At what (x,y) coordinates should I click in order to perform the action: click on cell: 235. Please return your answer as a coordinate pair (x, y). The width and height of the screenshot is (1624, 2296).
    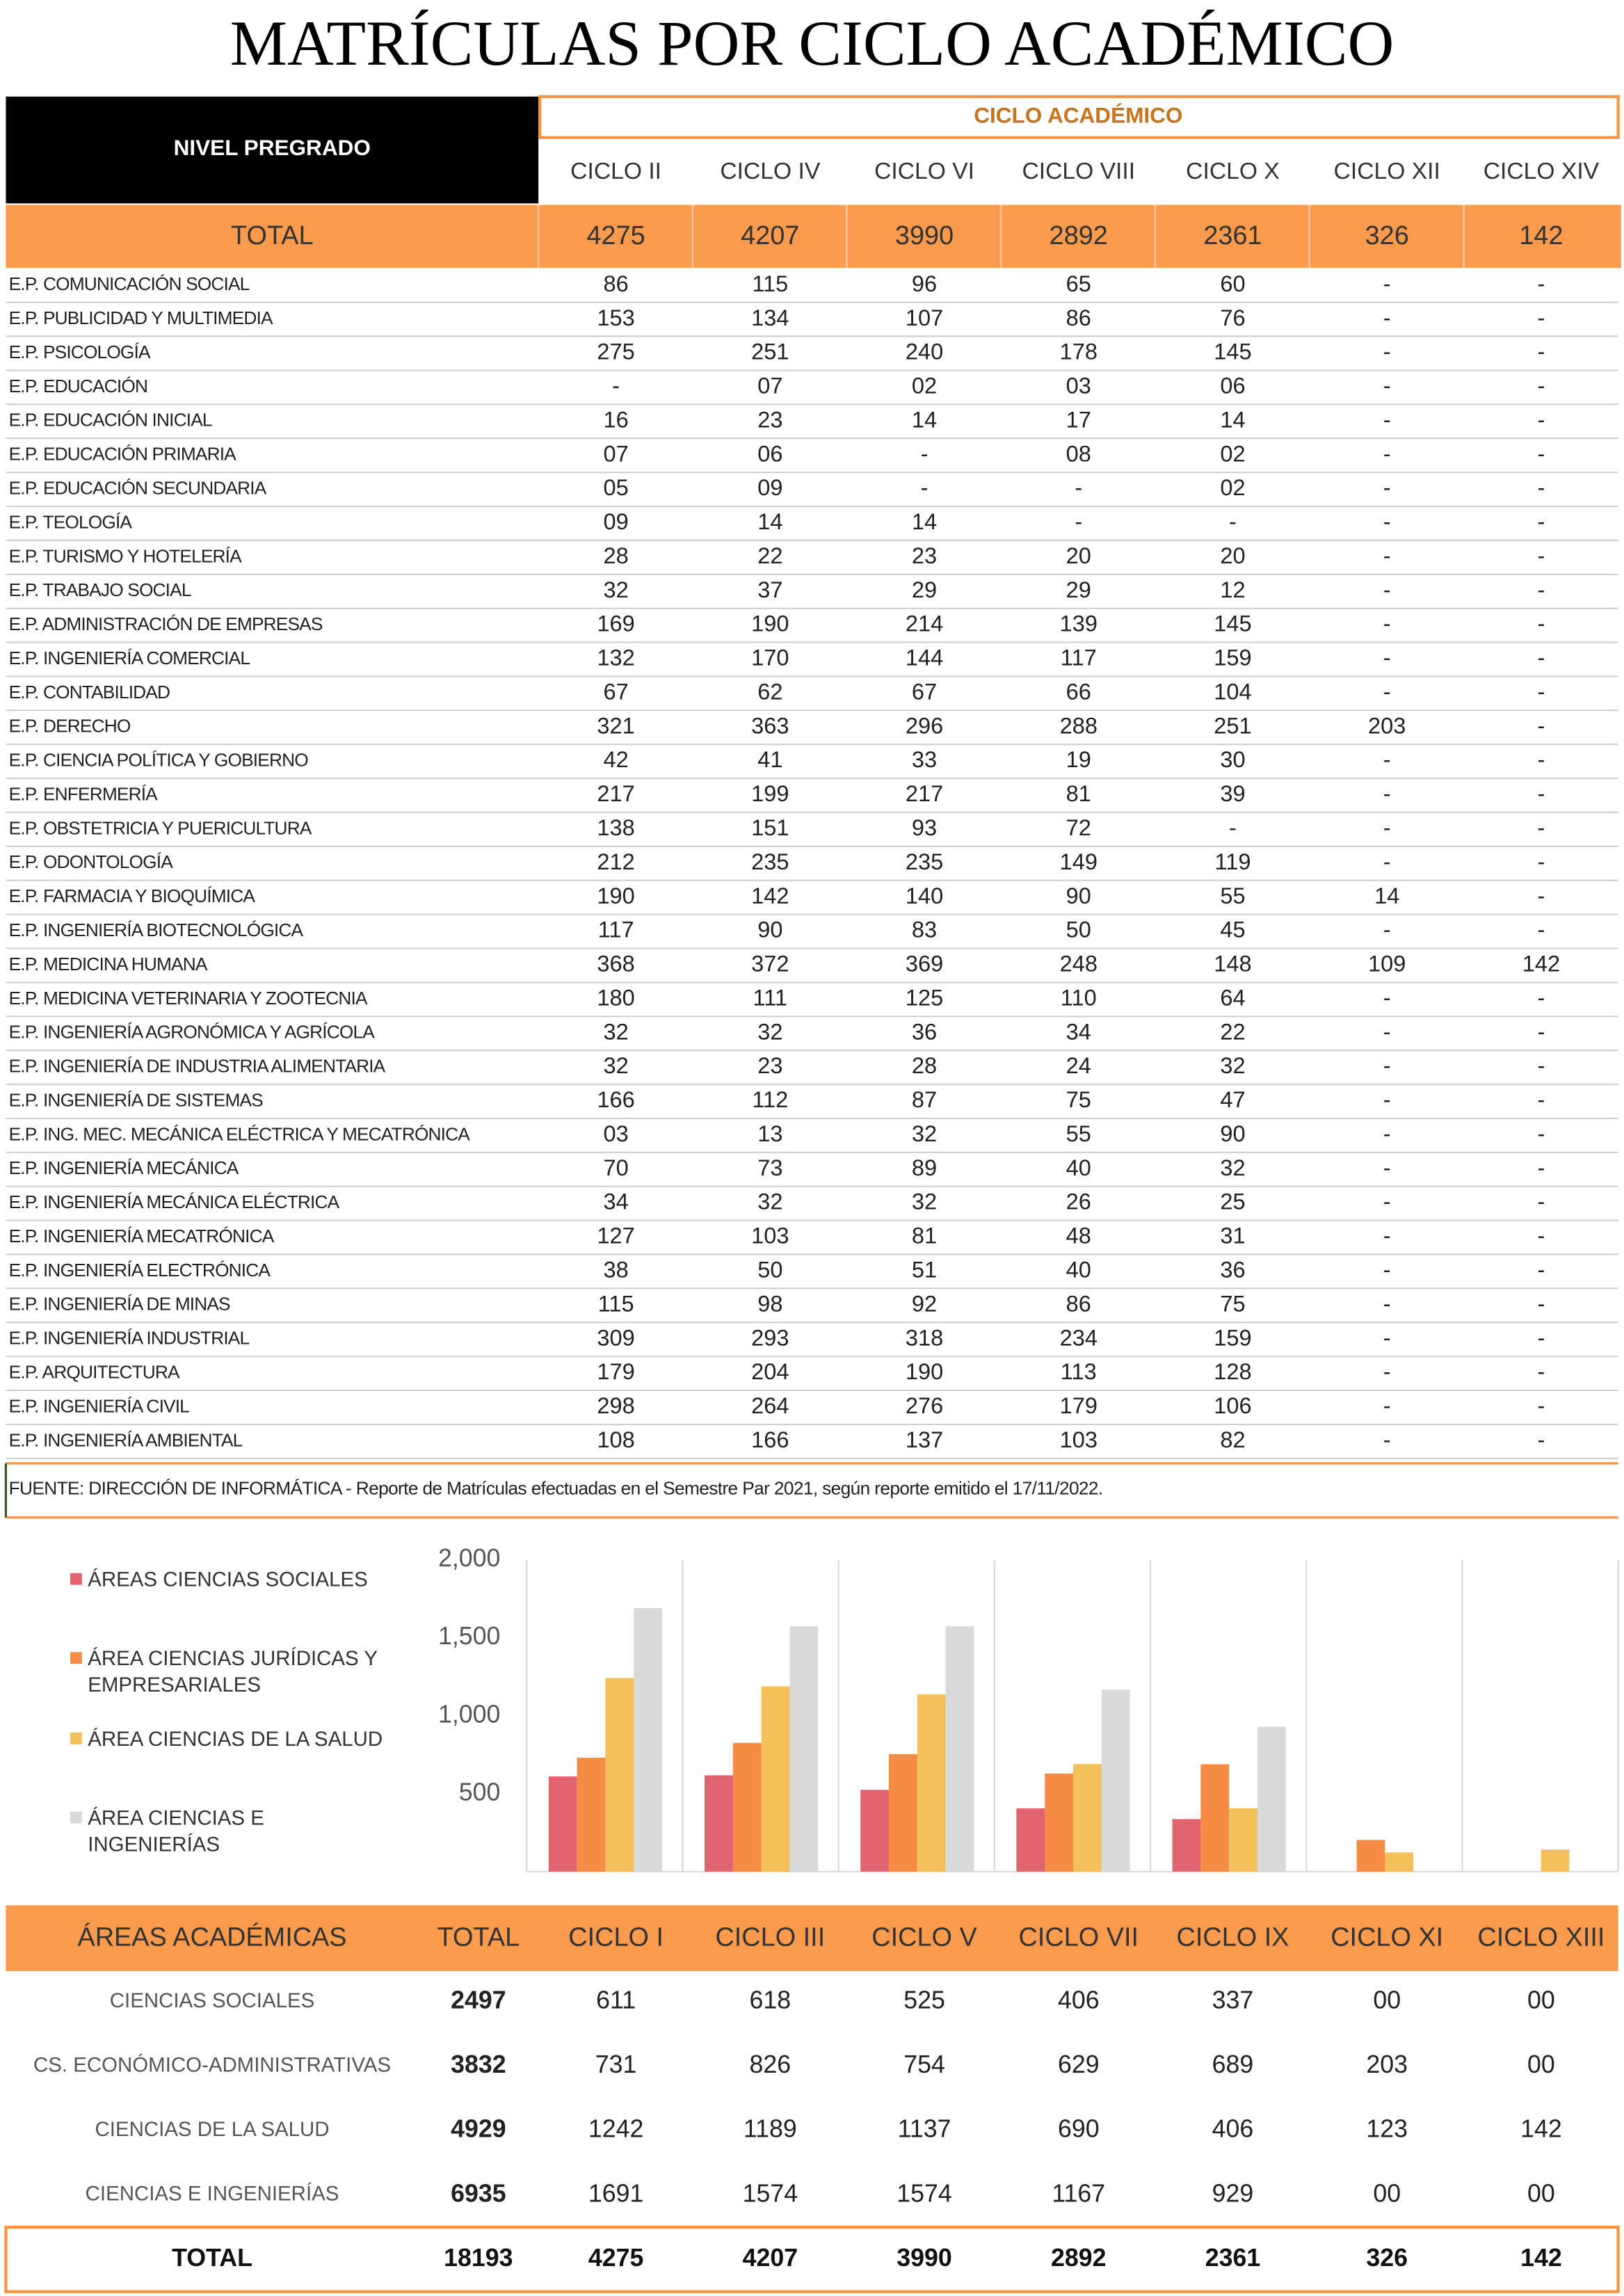
    Looking at the image, I should click on (770, 861).